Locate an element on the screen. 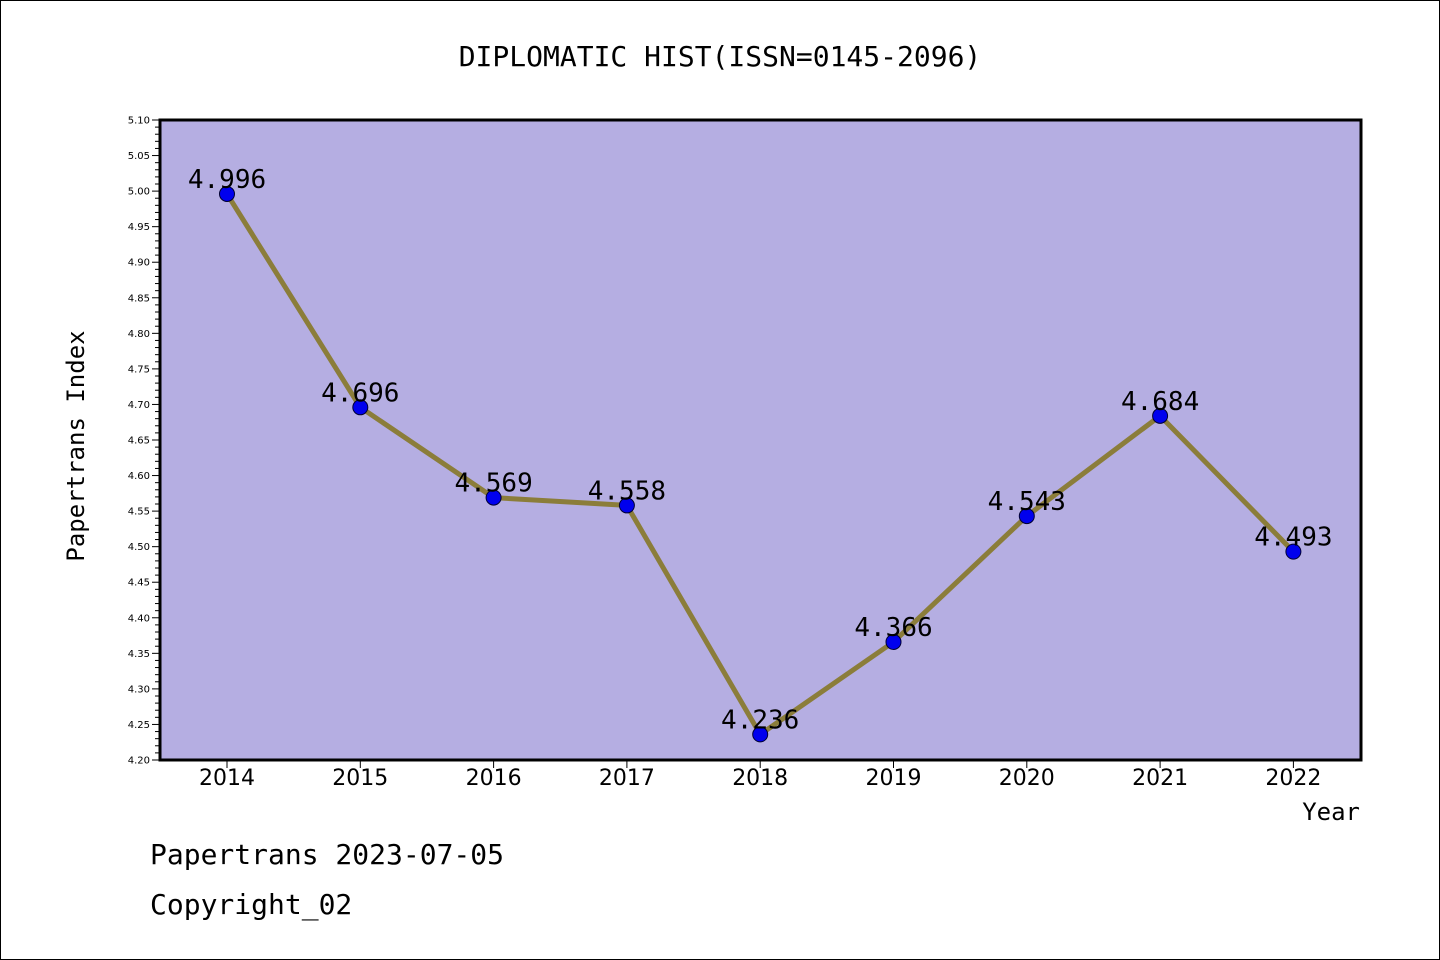 The image size is (1440, 960). data-label: 4.696 is located at coordinates (360, 393).